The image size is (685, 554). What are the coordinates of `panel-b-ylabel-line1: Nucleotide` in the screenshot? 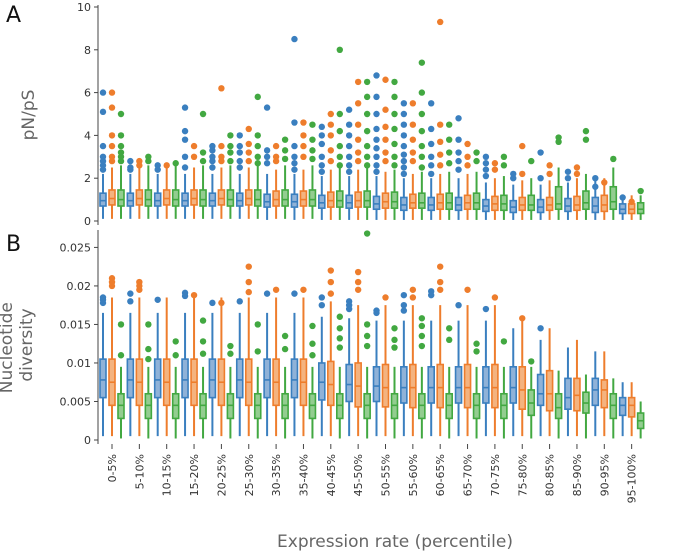 It's located at (8, 347).